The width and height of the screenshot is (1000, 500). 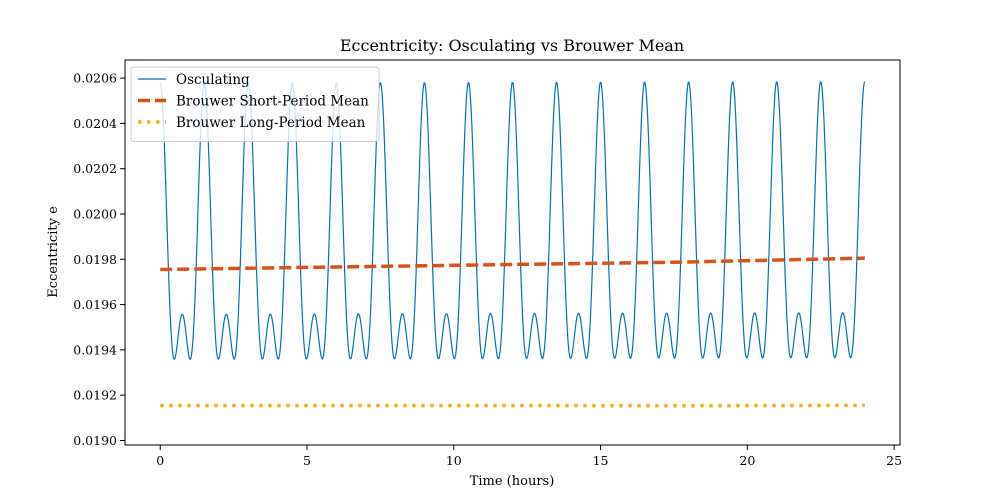 What do you see at coordinates (271, 123) in the screenshot?
I see `legend-label: Brouwer Long-Period Mean` at bounding box center [271, 123].